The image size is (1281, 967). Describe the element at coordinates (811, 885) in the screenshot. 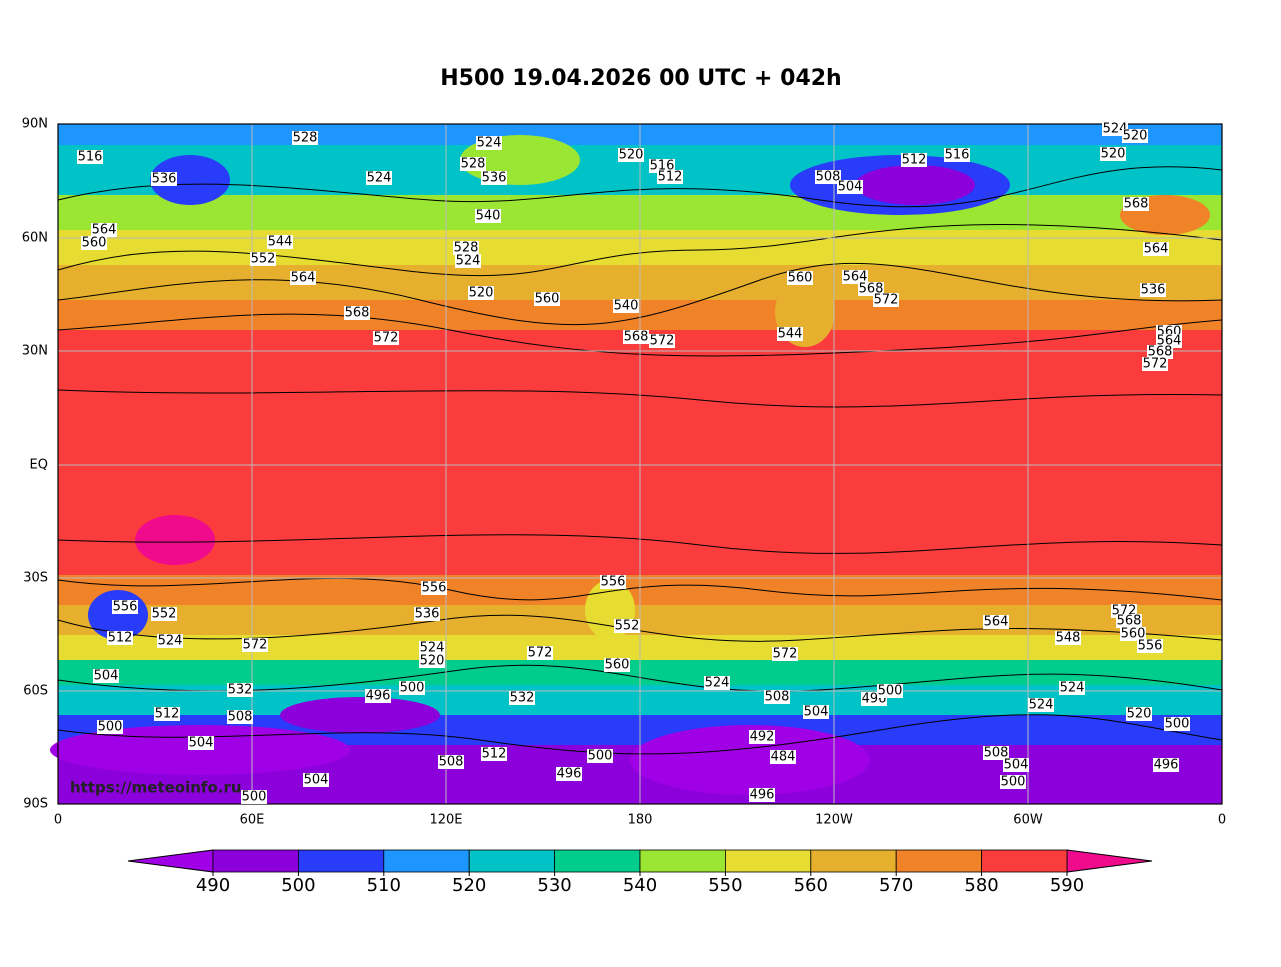

I see `colorbar-label: 560` at that location.